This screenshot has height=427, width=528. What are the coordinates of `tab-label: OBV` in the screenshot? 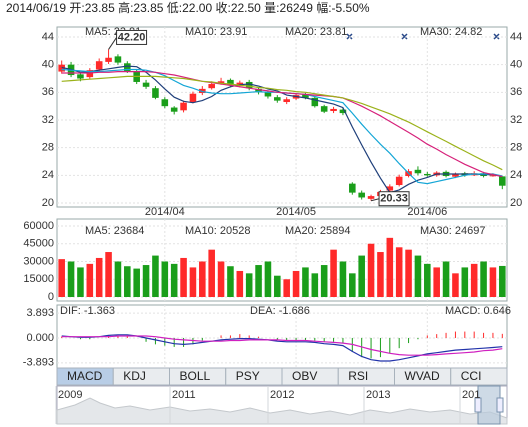 It's located at (304, 376).